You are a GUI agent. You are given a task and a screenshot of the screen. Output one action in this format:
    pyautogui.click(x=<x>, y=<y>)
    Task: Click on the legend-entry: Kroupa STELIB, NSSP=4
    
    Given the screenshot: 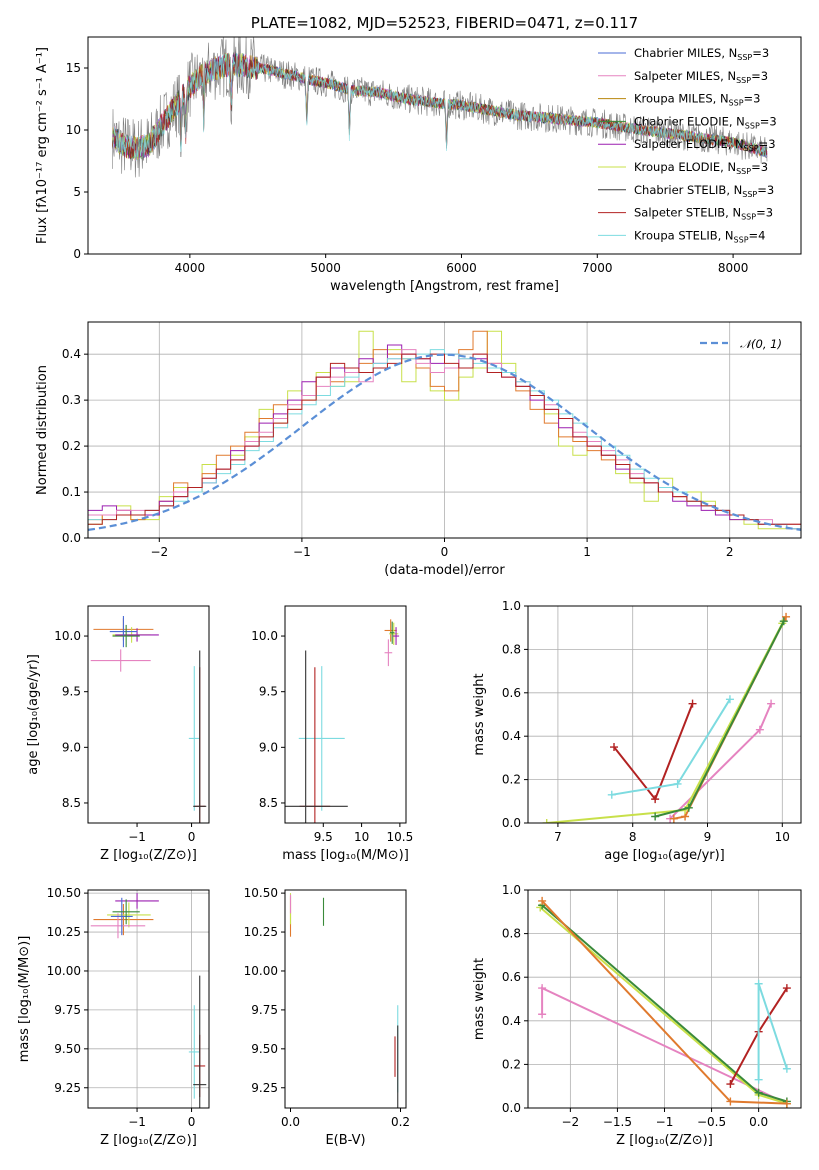 What is the action you would take?
    pyautogui.click(x=699, y=236)
    